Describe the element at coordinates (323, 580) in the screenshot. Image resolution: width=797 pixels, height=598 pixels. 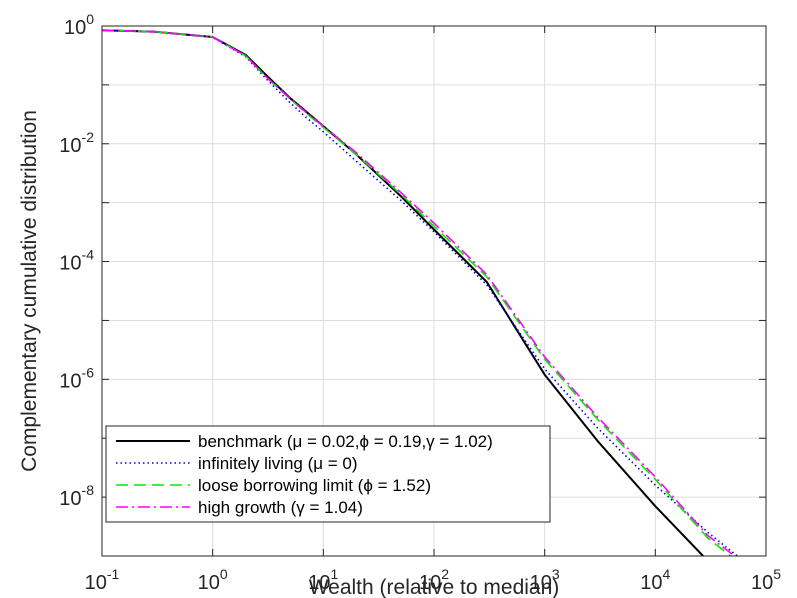
I see `x-tick-label: 10¹` at that location.